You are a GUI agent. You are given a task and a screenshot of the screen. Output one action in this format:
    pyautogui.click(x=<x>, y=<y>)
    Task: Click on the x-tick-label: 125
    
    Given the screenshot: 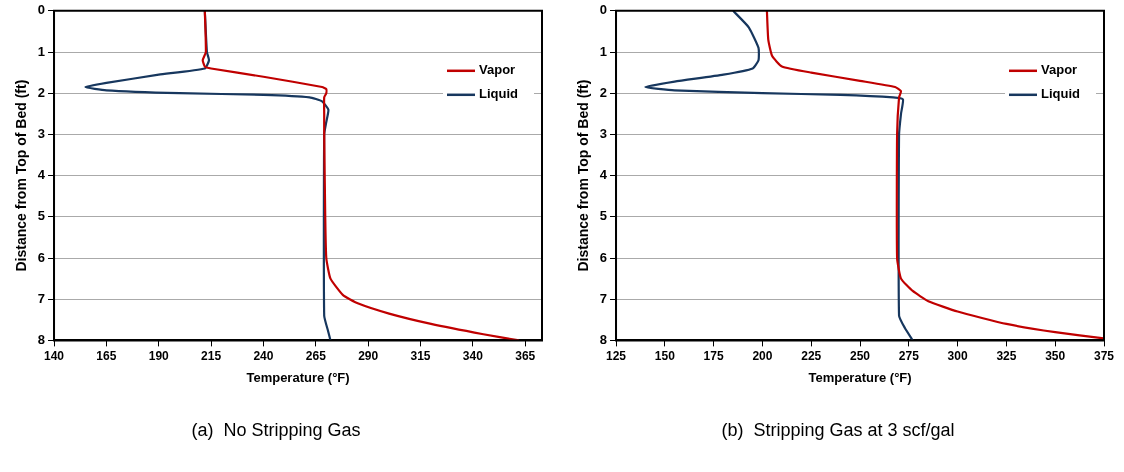 What is the action you would take?
    pyautogui.click(x=616, y=355)
    